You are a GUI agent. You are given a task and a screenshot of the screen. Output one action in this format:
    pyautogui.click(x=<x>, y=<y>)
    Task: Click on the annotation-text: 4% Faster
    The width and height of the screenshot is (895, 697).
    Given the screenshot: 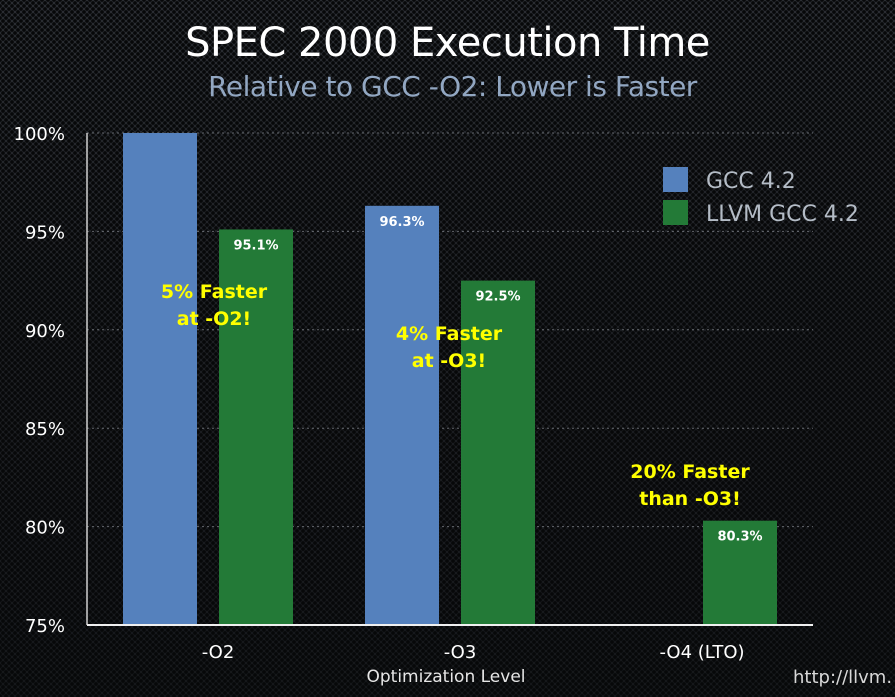 What is the action you would take?
    pyautogui.click(x=449, y=334)
    